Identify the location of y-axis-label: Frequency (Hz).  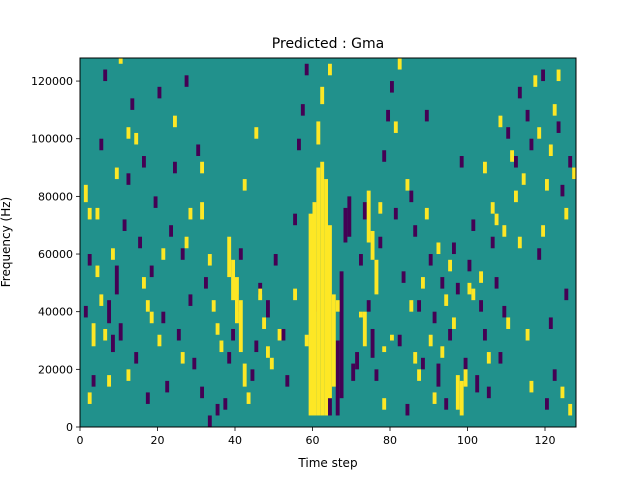
(6, 242).